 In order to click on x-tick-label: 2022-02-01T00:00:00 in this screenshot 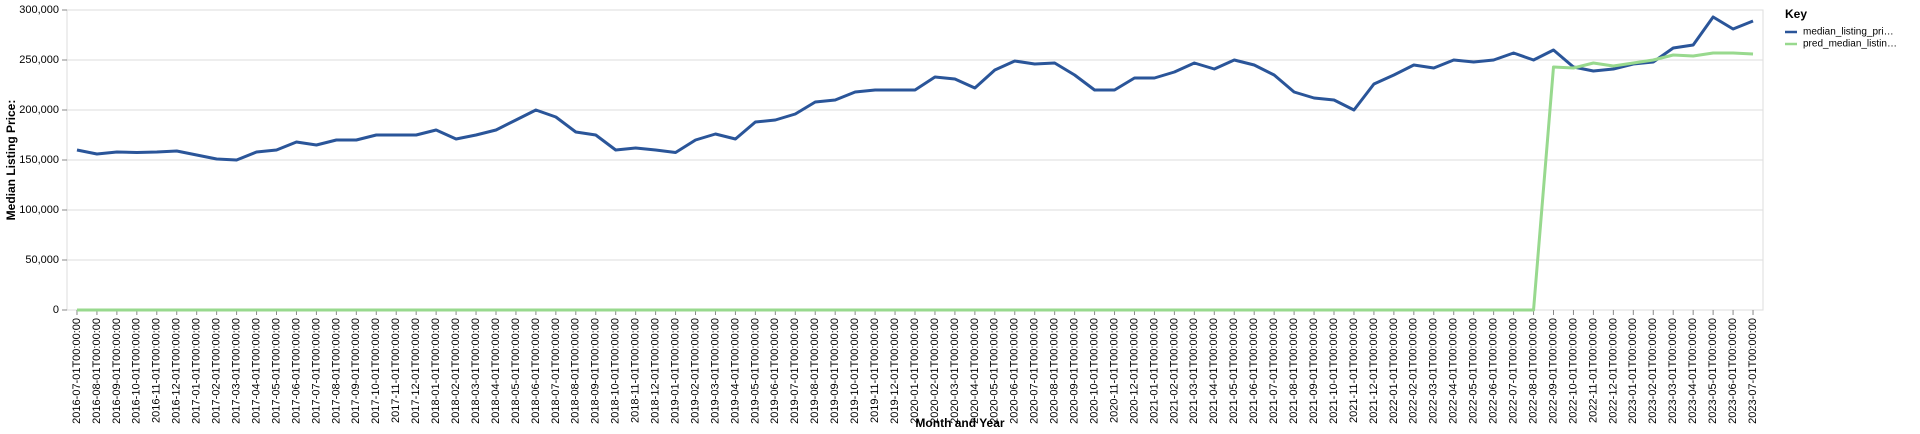, I will do `click(1414, 371)`.